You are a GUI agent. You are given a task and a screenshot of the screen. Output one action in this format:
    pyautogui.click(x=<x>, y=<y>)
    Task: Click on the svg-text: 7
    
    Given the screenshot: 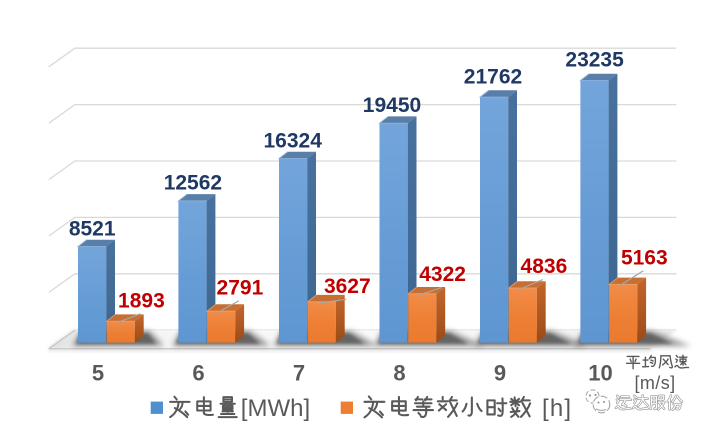 What is the action you would take?
    pyautogui.click(x=299, y=373)
    